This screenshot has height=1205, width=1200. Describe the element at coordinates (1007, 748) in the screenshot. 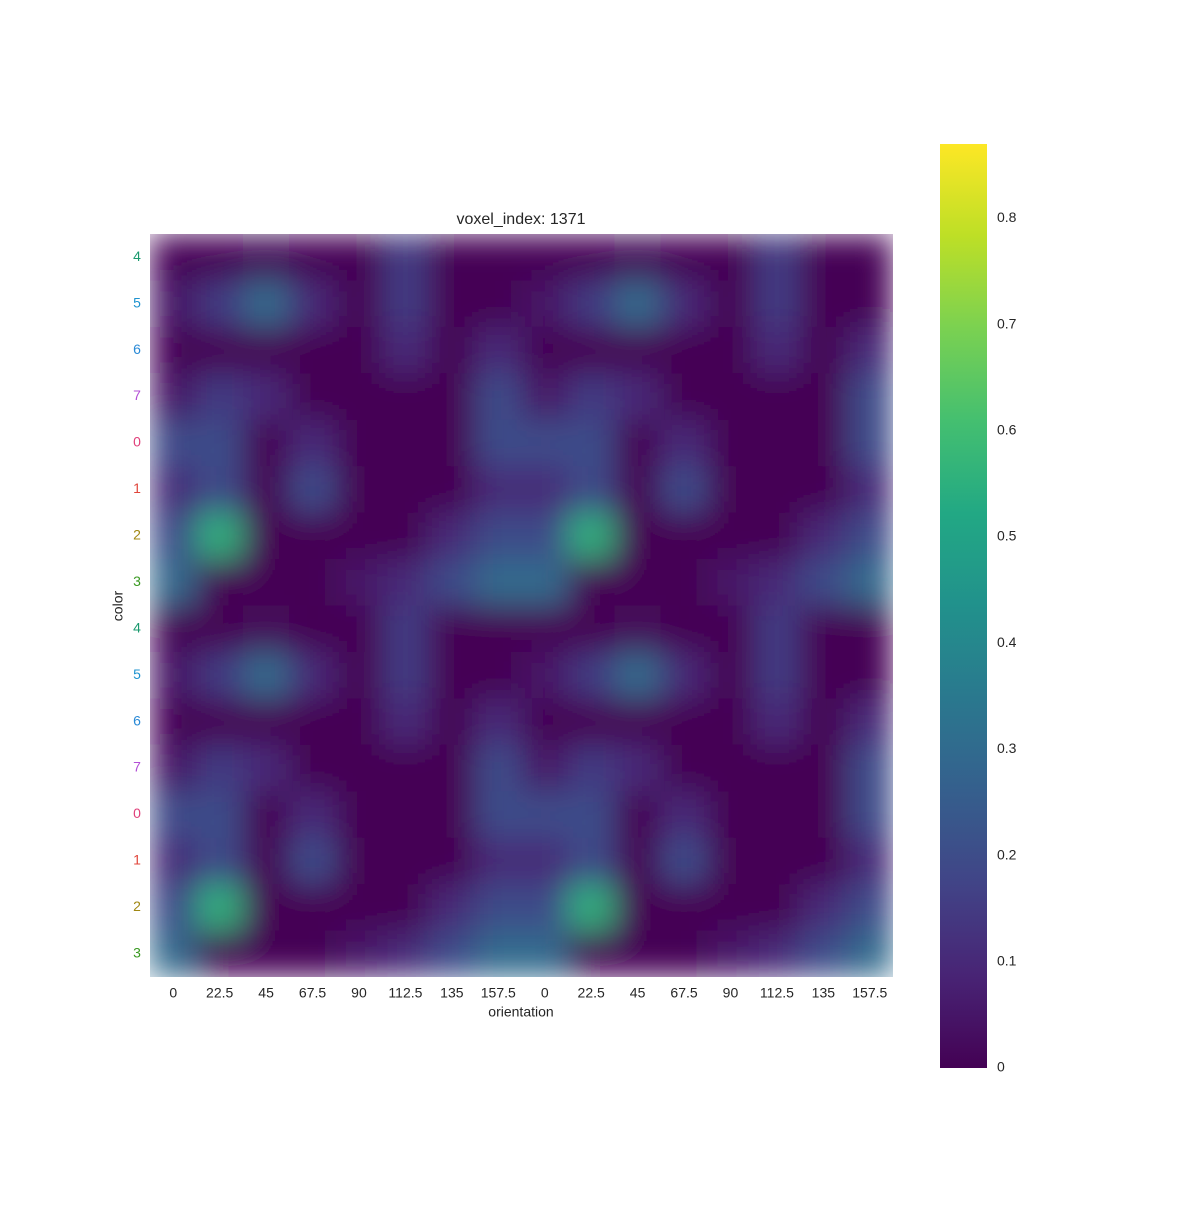

I see `colorbar-tick-label: 0.3` at that location.